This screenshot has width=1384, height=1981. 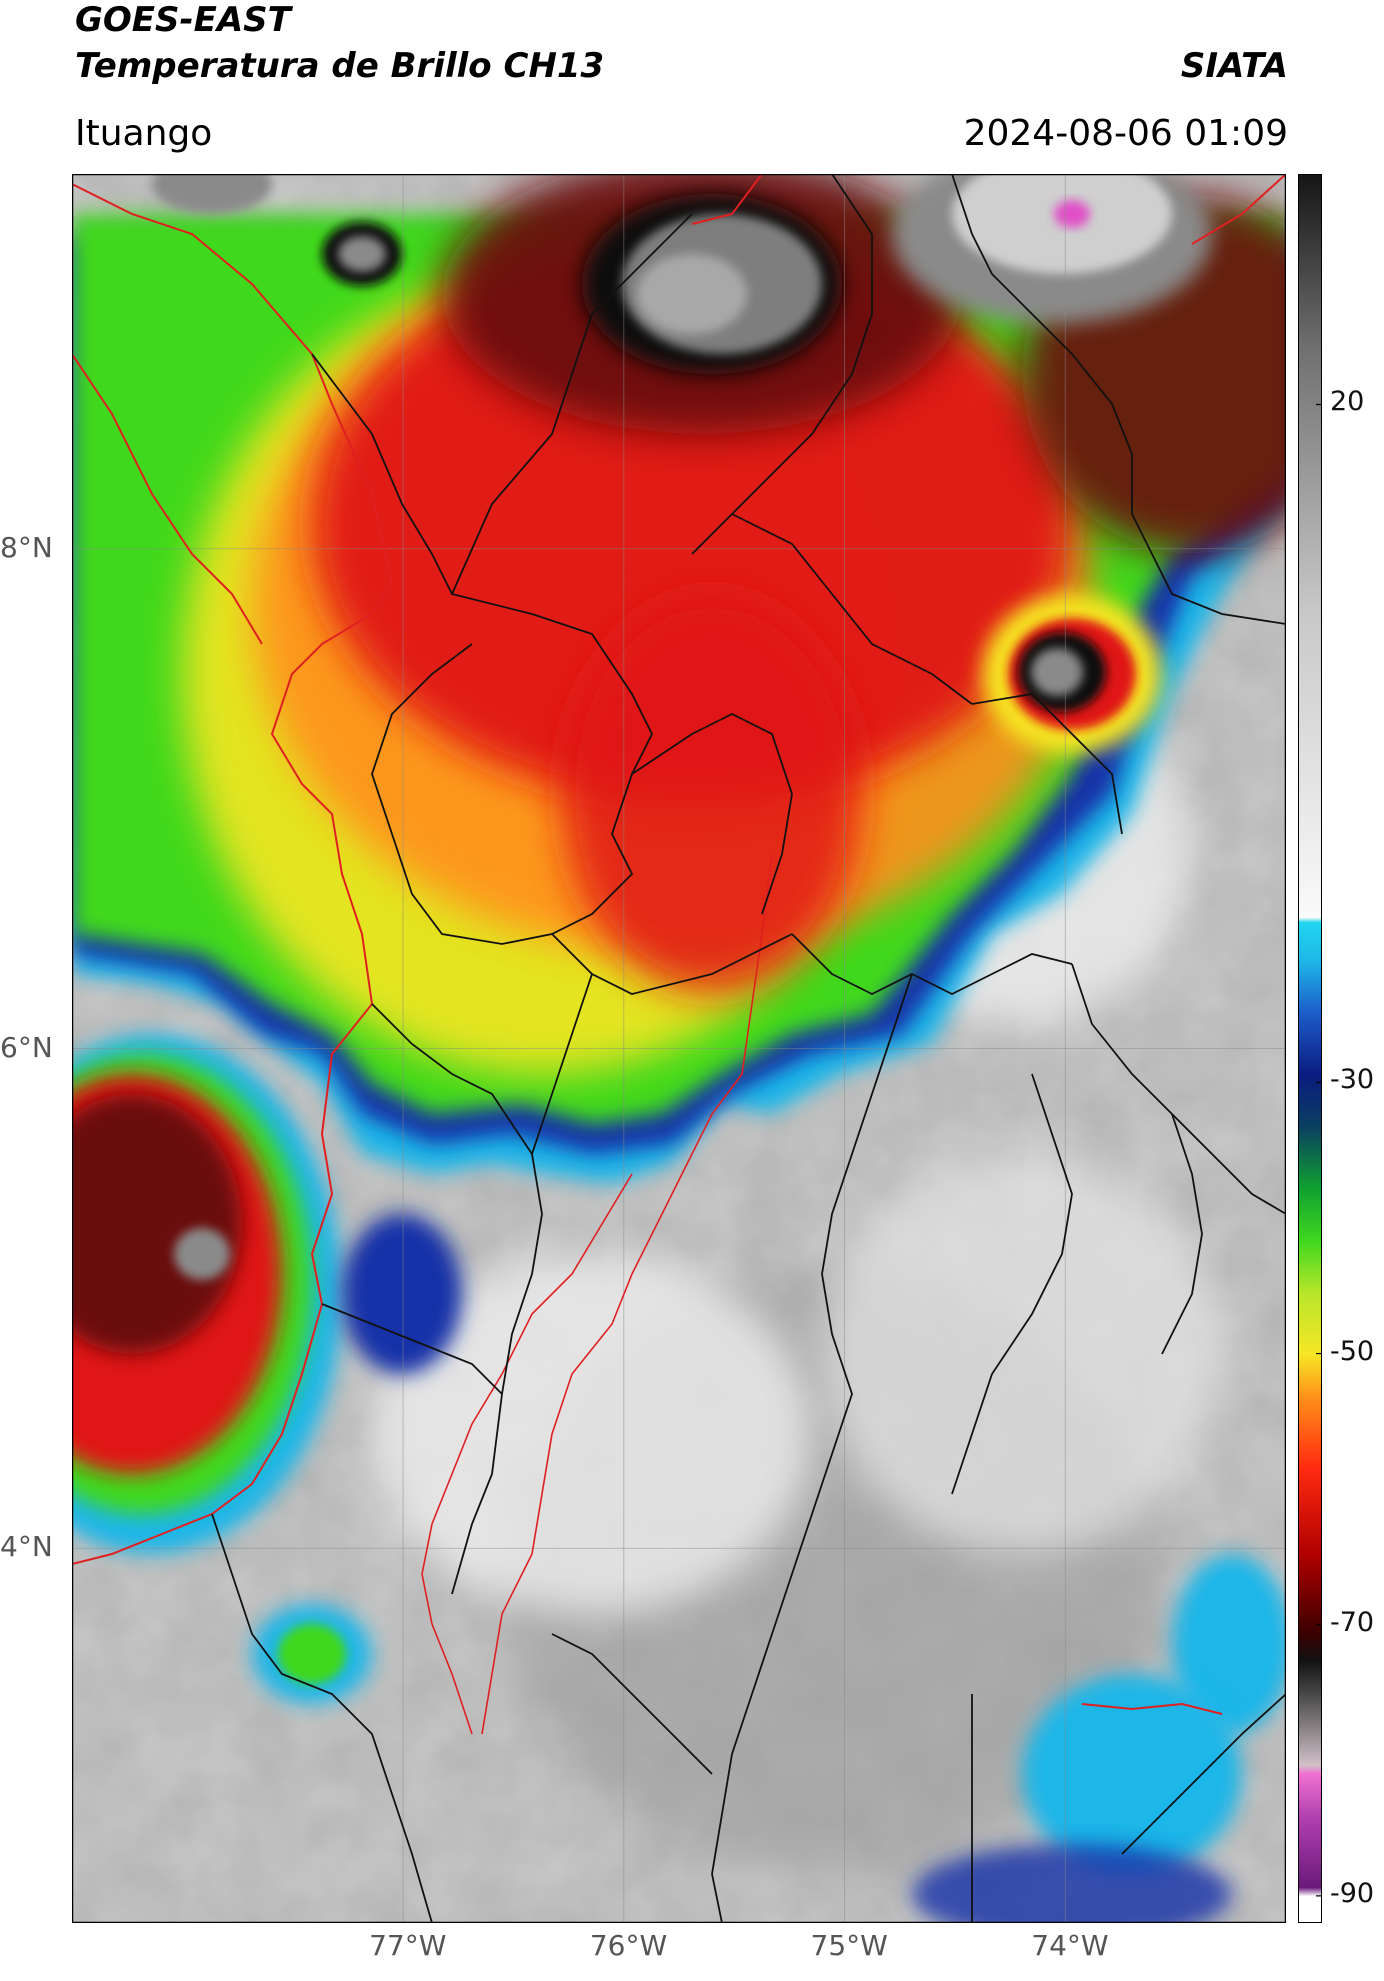 What do you see at coordinates (1310, 1048) in the screenshot?
I see `colorbar` at bounding box center [1310, 1048].